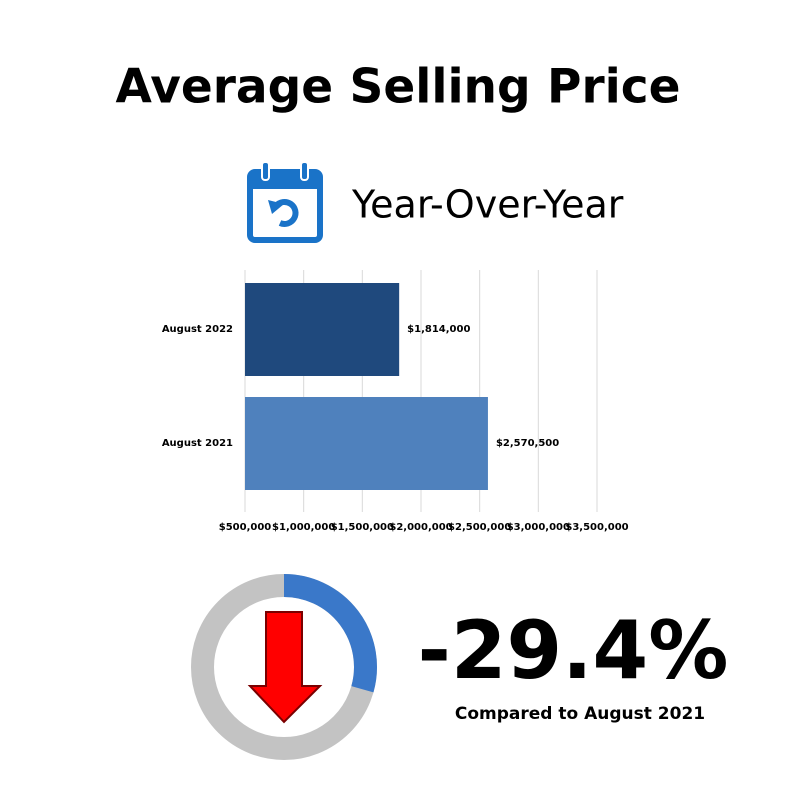 The width and height of the screenshot is (800, 804). Describe the element at coordinates (197, 443) in the screenshot. I see `y-tick-label: August 2021` at that location.